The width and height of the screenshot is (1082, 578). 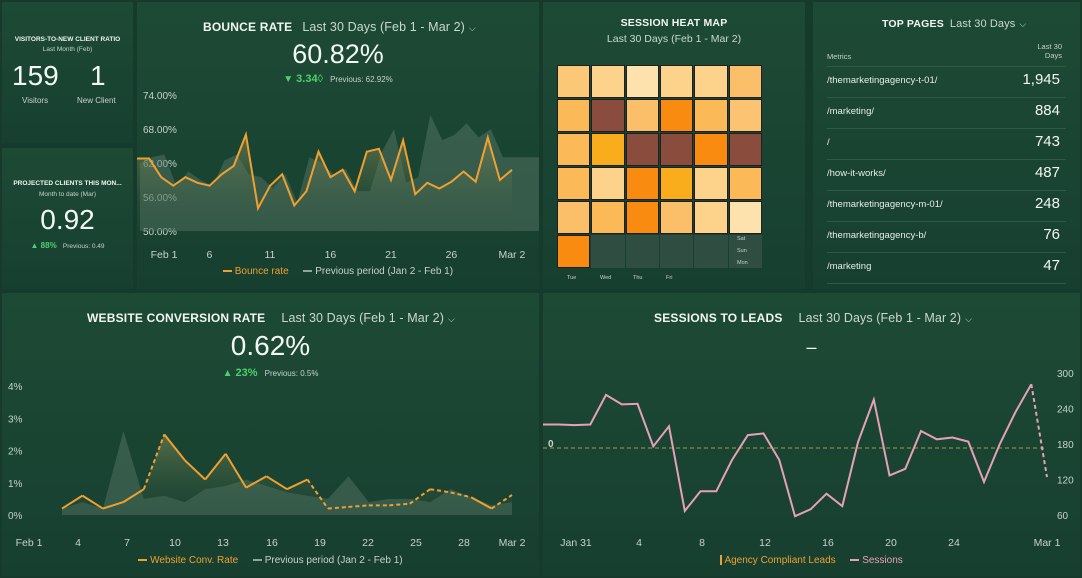 What do you see at coordinates (362, 318) in the screenshot?
I see `conversion-period-select: Last 30 Days (Feb 1 - Mar 2)` at bounding box center [362, 318].